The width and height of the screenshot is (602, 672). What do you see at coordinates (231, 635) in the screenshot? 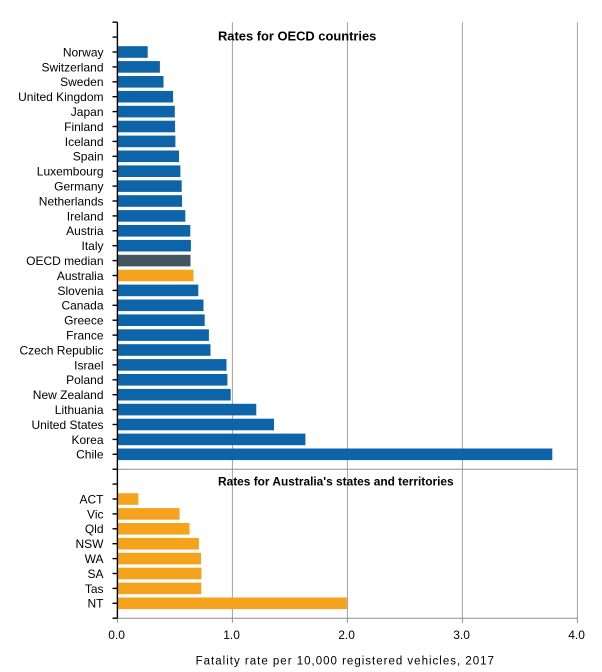
I see `svg-text: 1.0` at bounding box center [231, 635].